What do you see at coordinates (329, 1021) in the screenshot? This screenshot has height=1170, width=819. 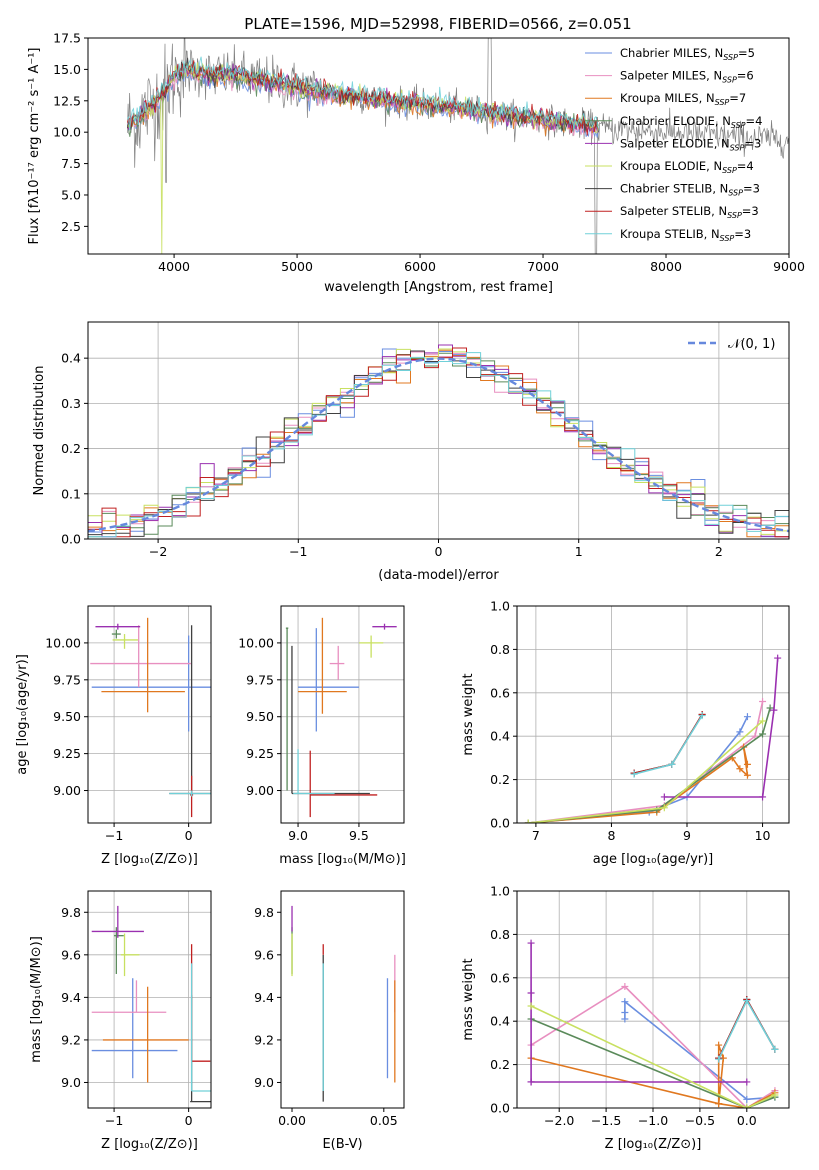 I see `mass-vs-extinction-panel: 0.00 0.05 9.0 9.2 9.4 9.6 9.8 E(B-V)` at bounding box center [329, 1021].